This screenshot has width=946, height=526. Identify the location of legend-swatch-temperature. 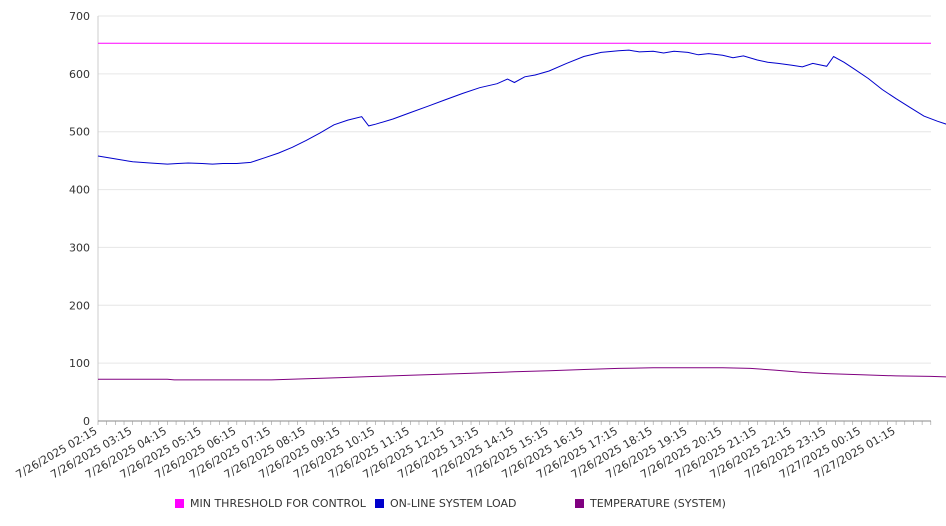
(579, 503).